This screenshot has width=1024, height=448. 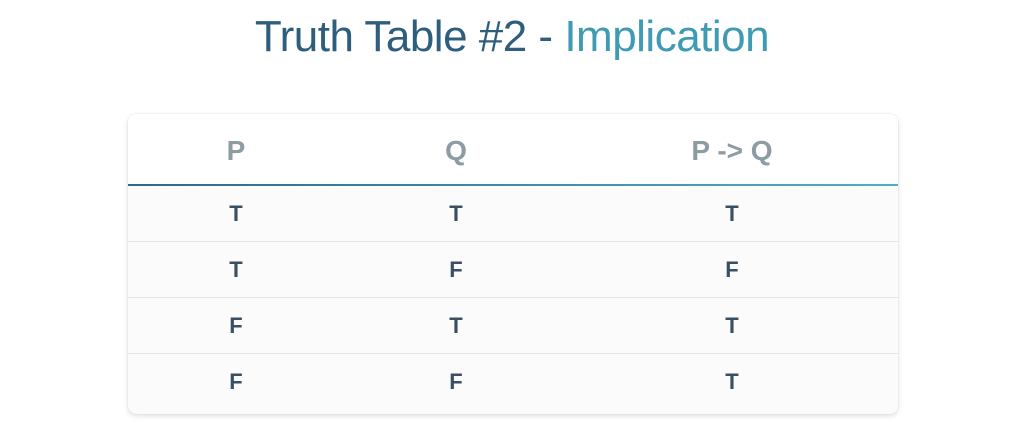 I want to click on page-title-accent: Implication, so click(x=667, y=36).